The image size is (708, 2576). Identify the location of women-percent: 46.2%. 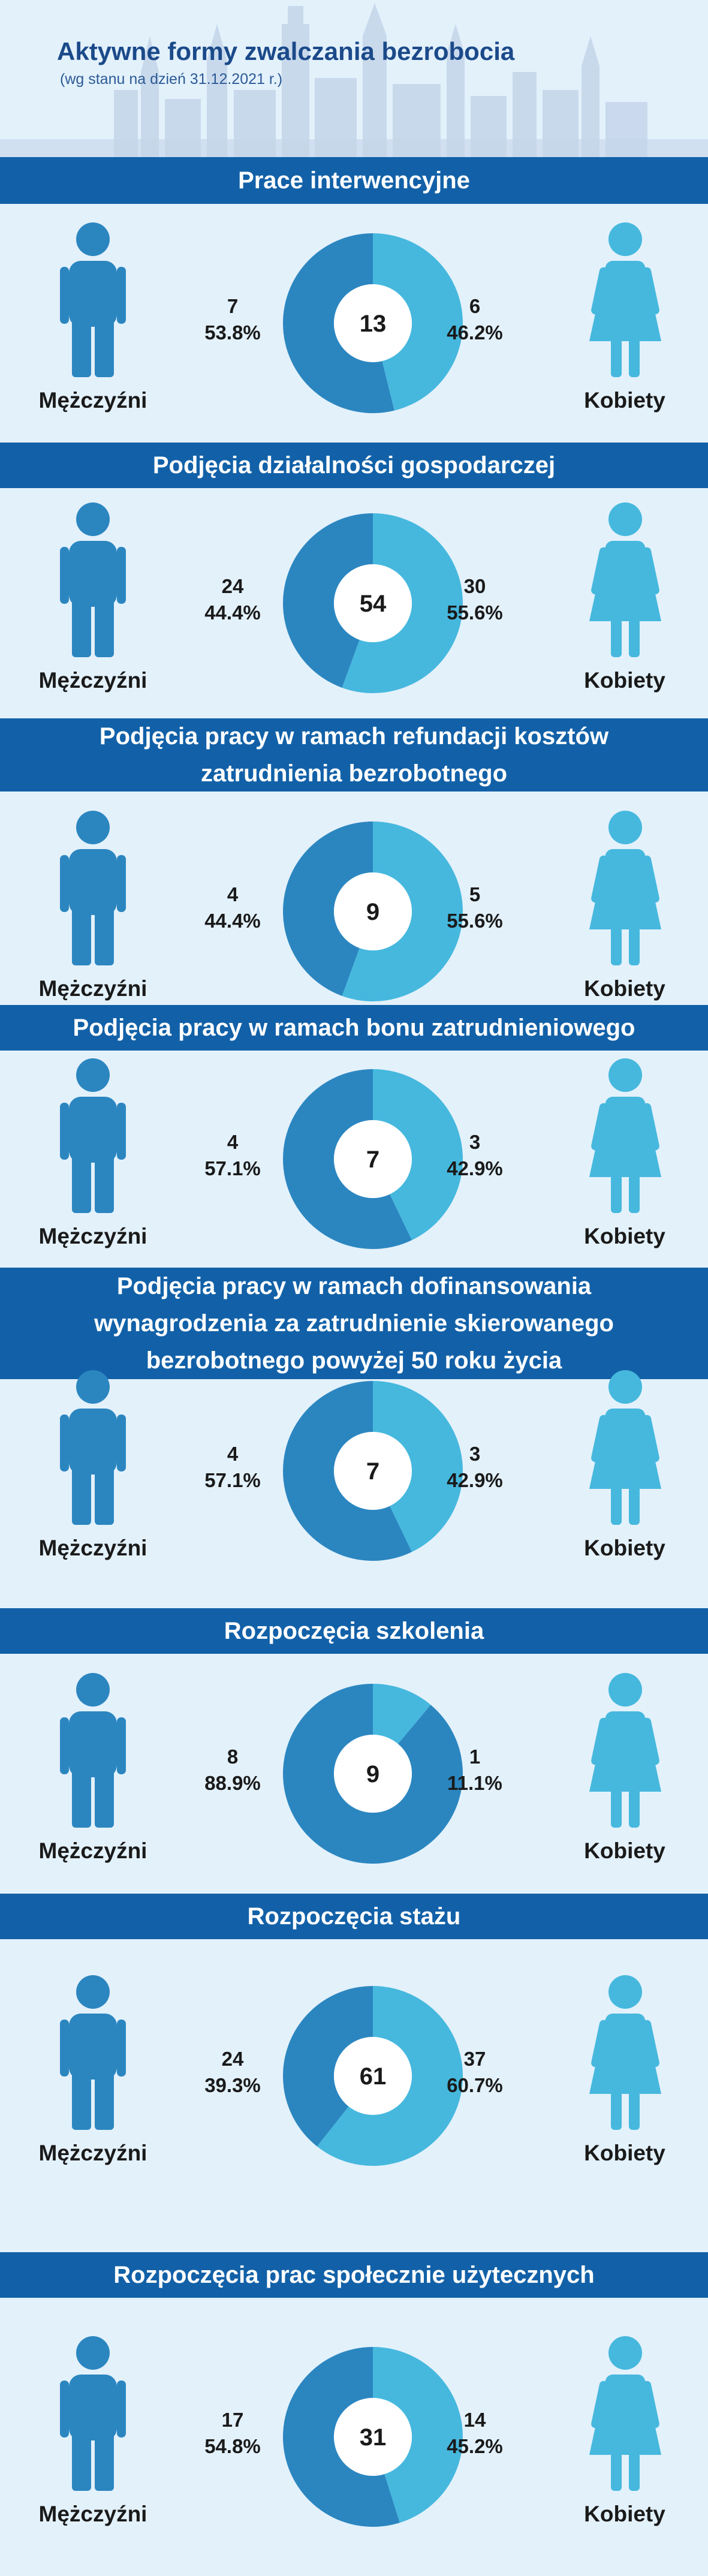
(475, 332).